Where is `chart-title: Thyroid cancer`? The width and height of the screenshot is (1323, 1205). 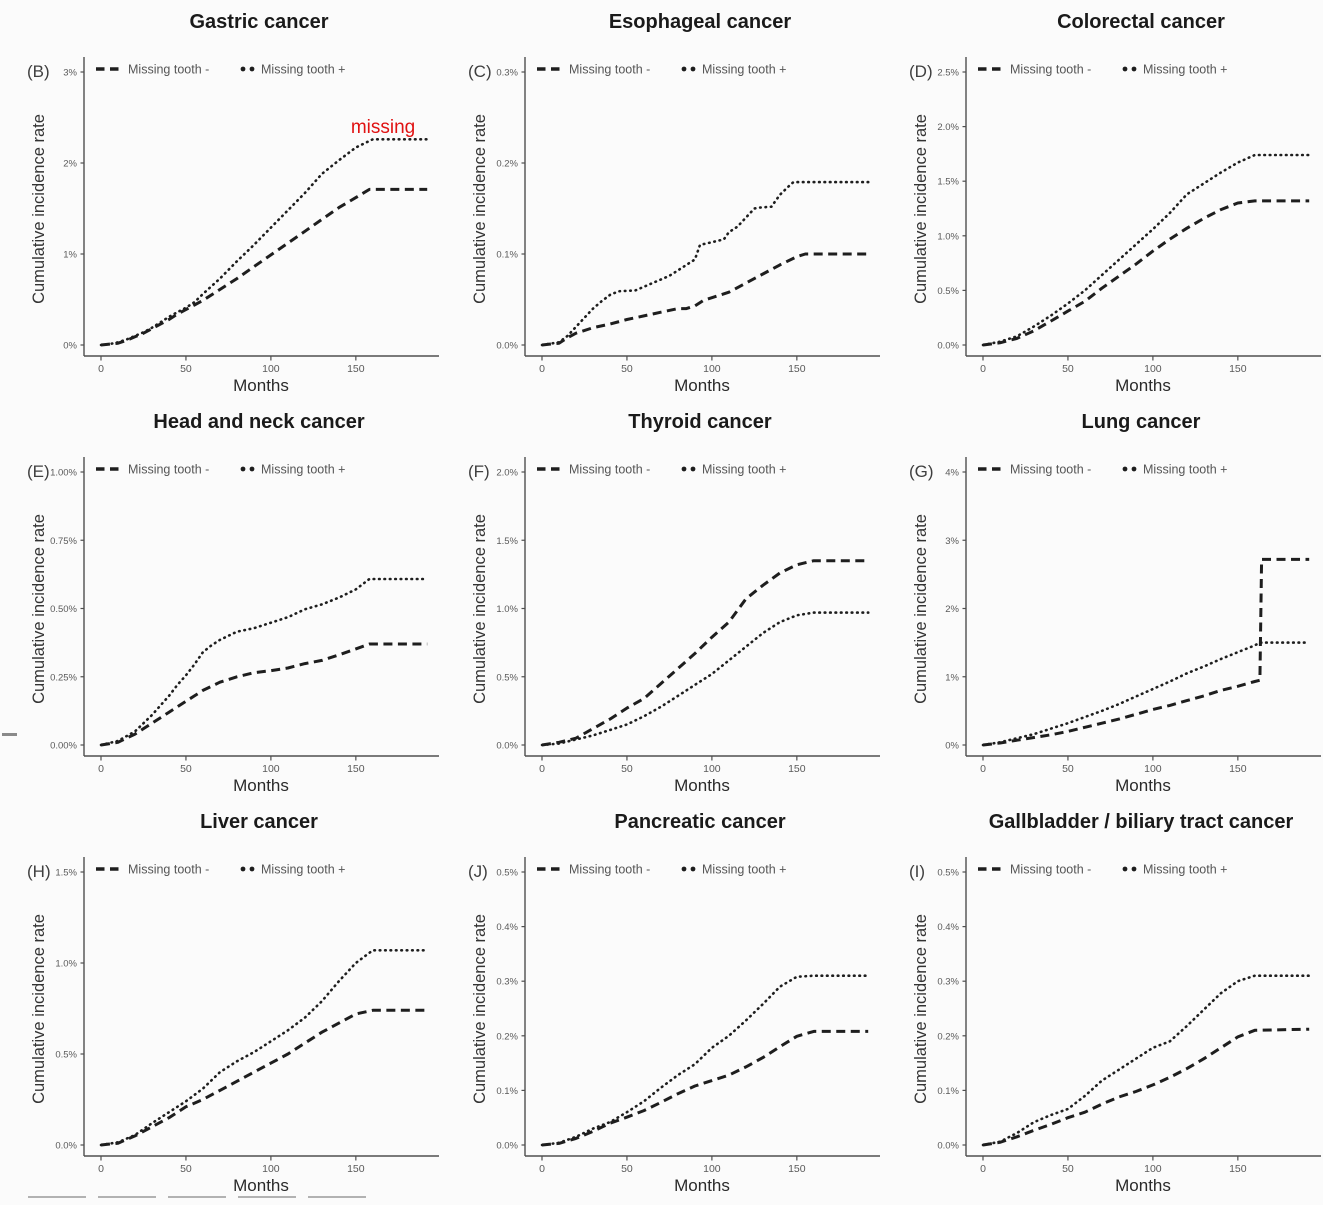 chart-title: Thyroid cancer is located at coordinates (700, 422).